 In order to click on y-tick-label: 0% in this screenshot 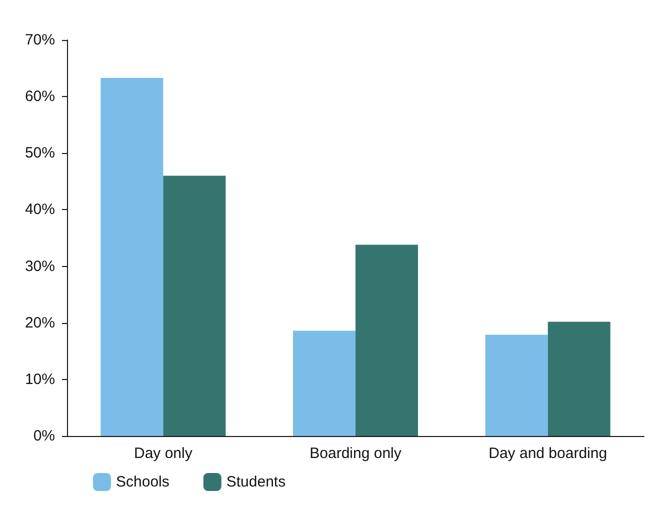, I will do `click(44, 436)`.